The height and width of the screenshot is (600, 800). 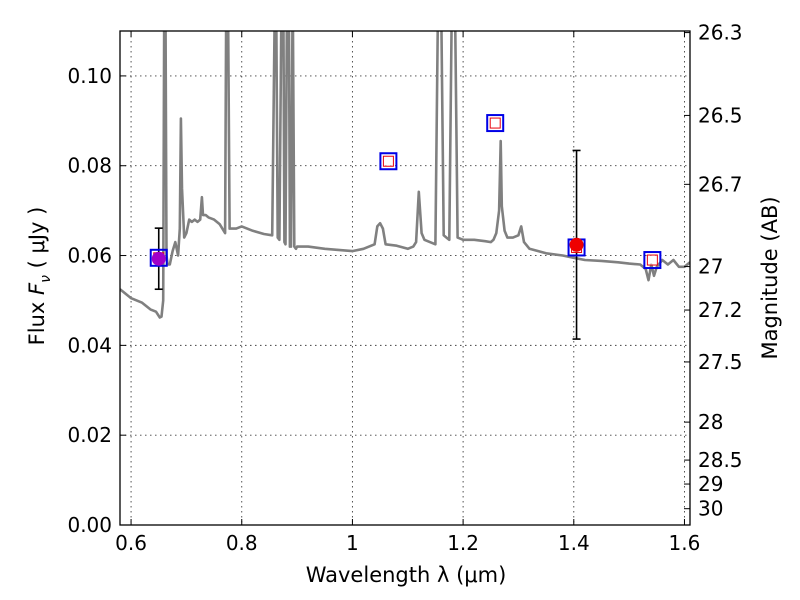 I want to click on y-tick-label: 0.04, so click(x=89, y=345).